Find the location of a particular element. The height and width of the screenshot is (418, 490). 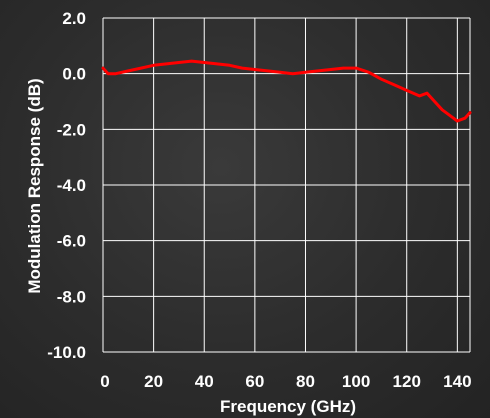

x-tick-label: 100 is located at coordinates (356, 381).